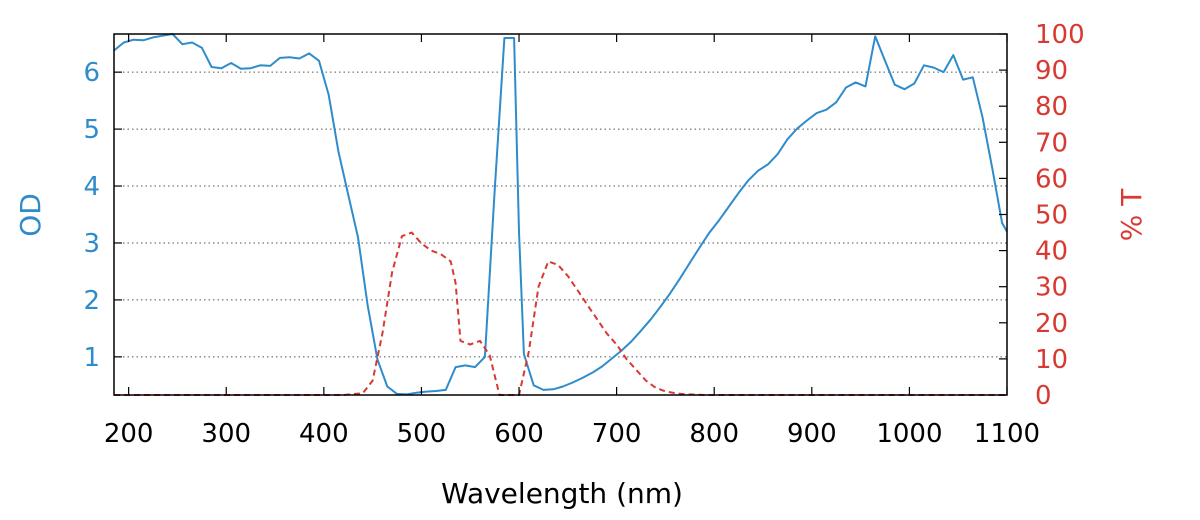  I want to click on left-tick-label: 1, so click(91, 358).